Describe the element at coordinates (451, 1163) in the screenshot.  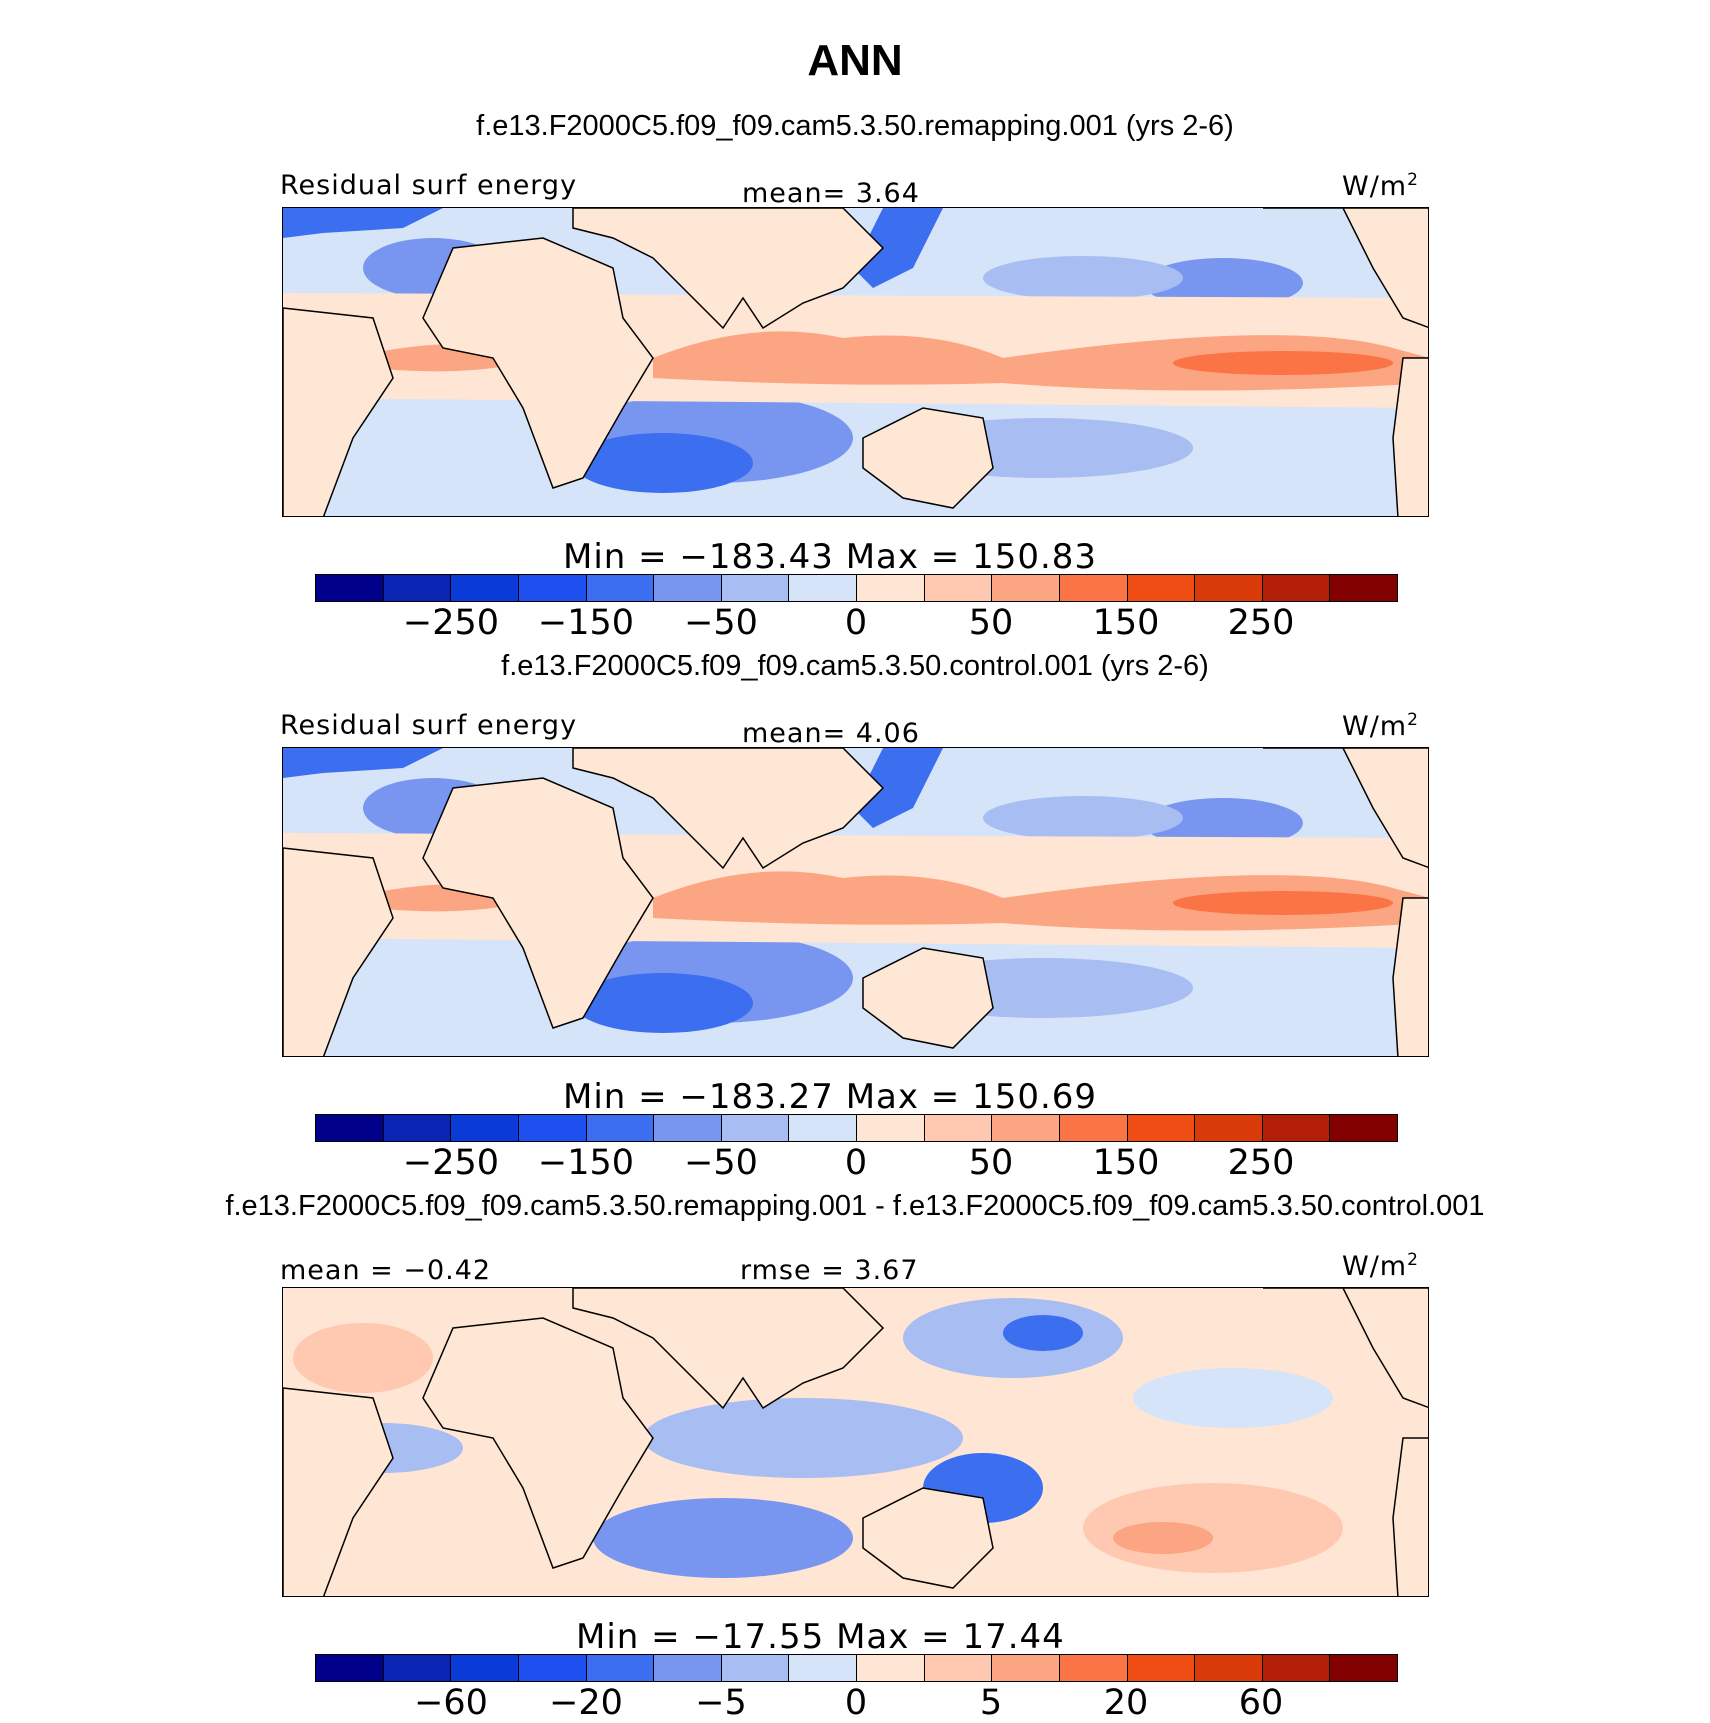
I see `panel-2-tick: −250` at that location.